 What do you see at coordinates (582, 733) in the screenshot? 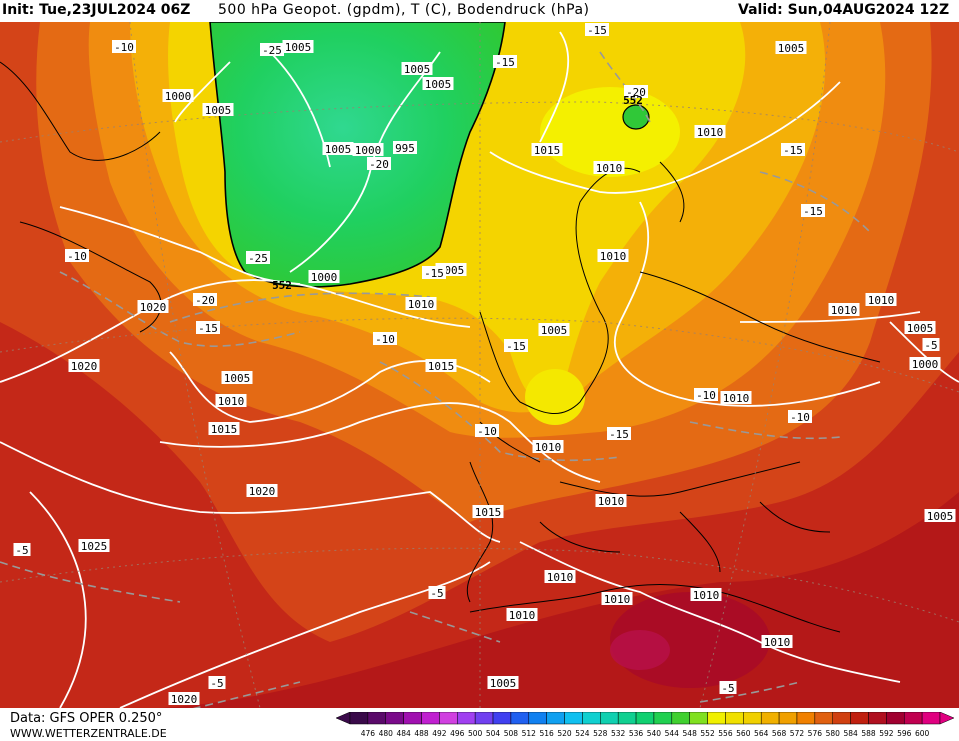
I see `colorbar-tick-label: 524` at bounding box center [582, 733].